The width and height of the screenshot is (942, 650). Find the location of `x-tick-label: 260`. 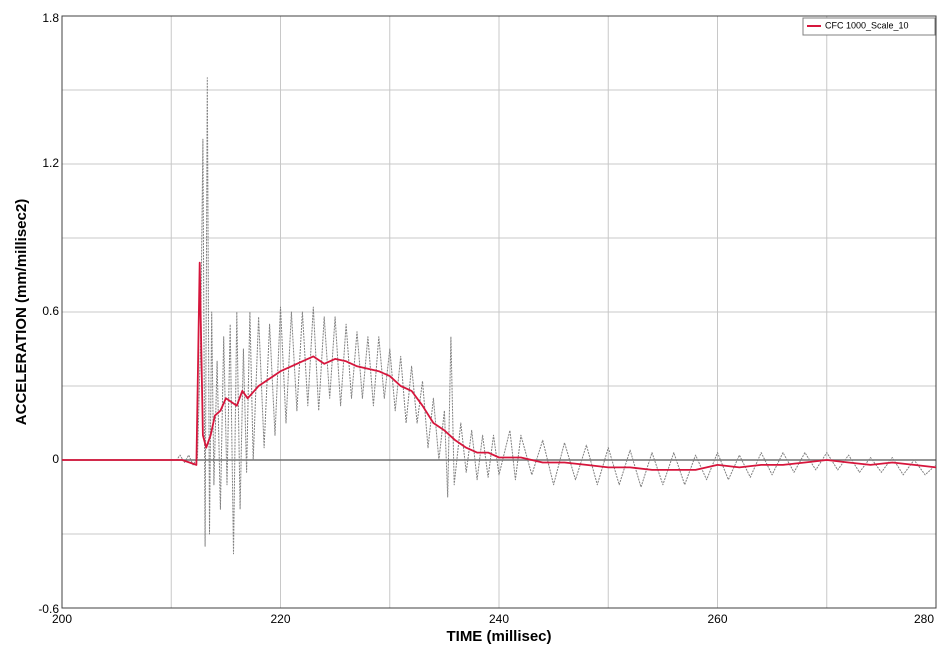

x-tick-label: 260 is located at coordinates (717, 619).